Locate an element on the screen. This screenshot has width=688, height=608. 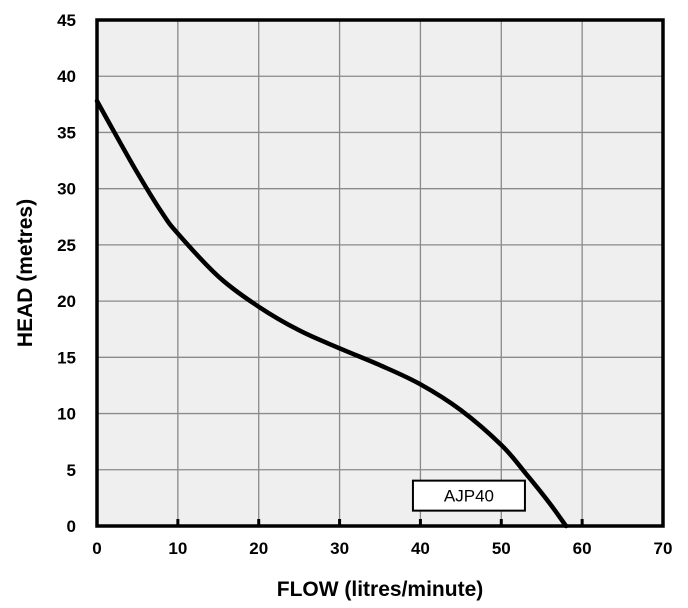
y-tick-label: 45 is located at coordinates (66, 20).